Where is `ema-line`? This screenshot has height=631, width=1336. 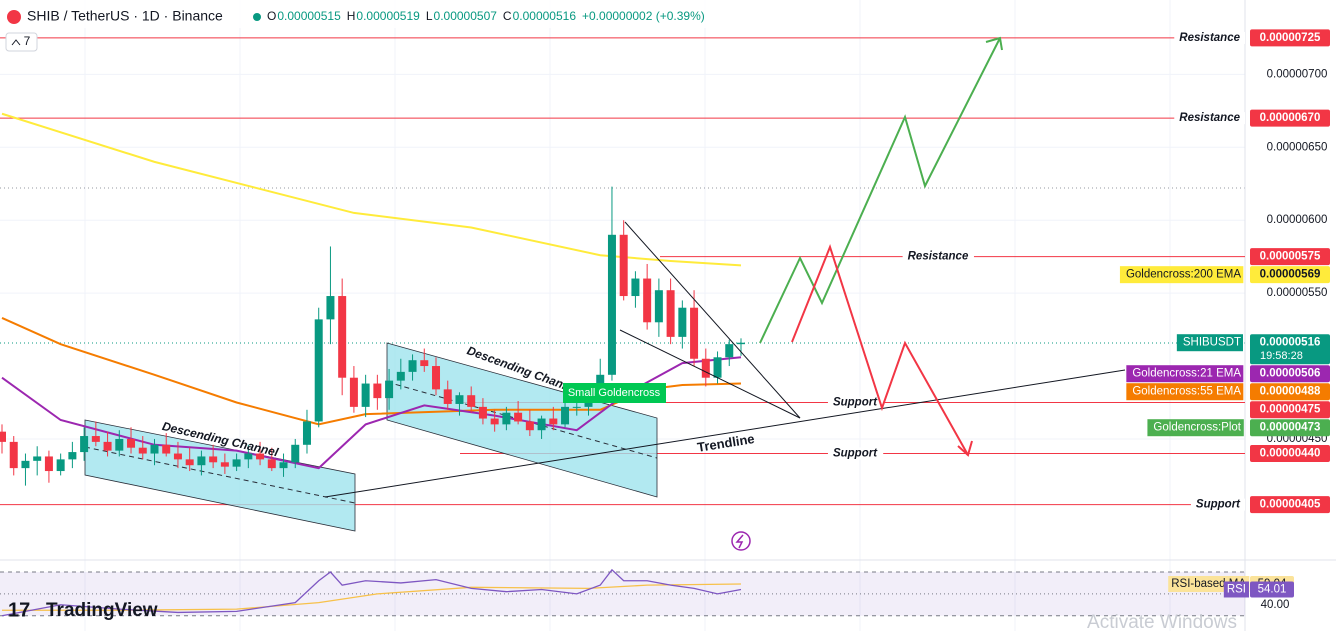 ema-line is located at coordinates (371, 371).